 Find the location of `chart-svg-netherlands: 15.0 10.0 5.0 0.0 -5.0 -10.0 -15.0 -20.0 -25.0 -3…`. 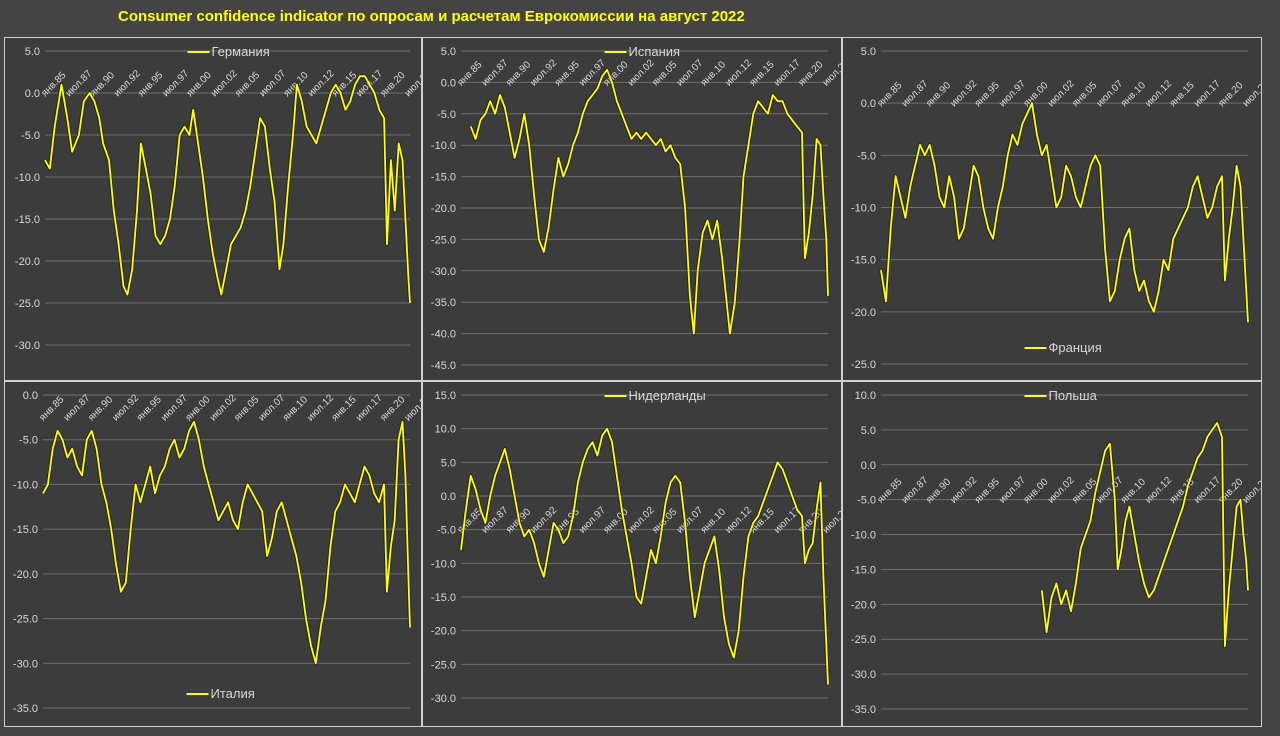

chart-svg-netherlands: 15.0 10.0 5.0 0.0 -5.0 -10.0 -15.0 -20.0 -25.0 -3… is located at coordinates (636, 546).